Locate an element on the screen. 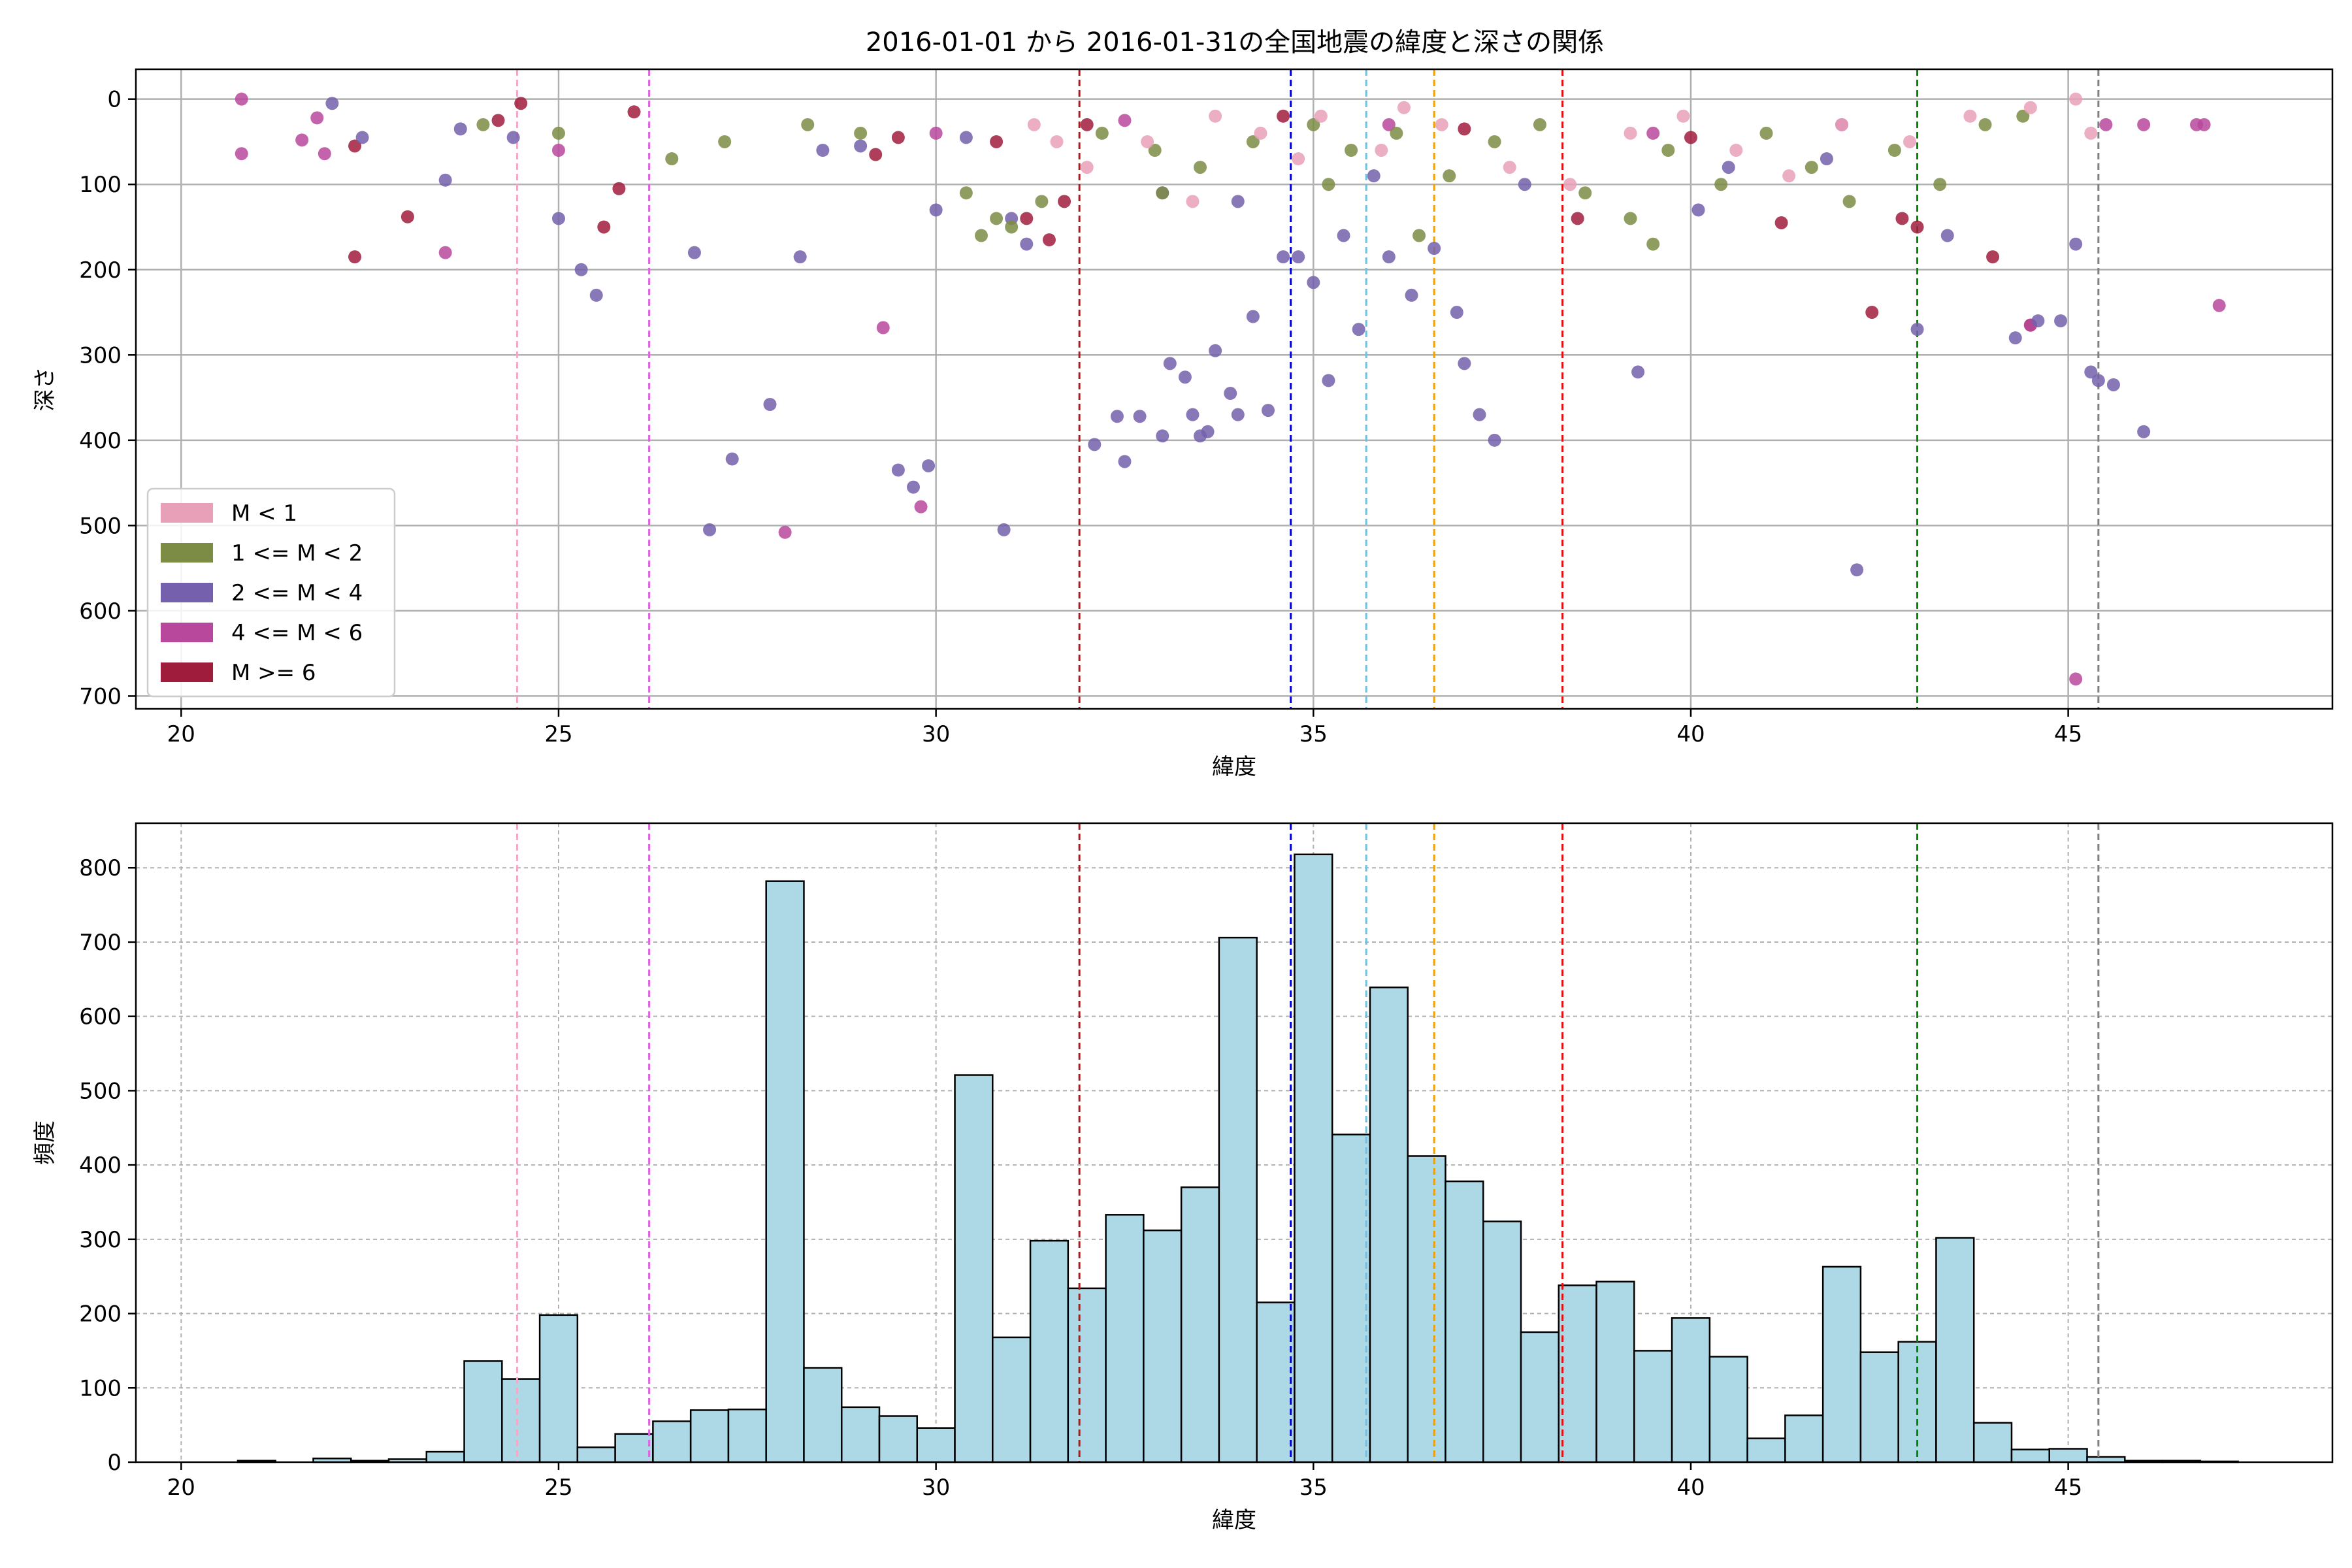  histogram-x-tick-label: 20 is located at coordinates (181, 1488).